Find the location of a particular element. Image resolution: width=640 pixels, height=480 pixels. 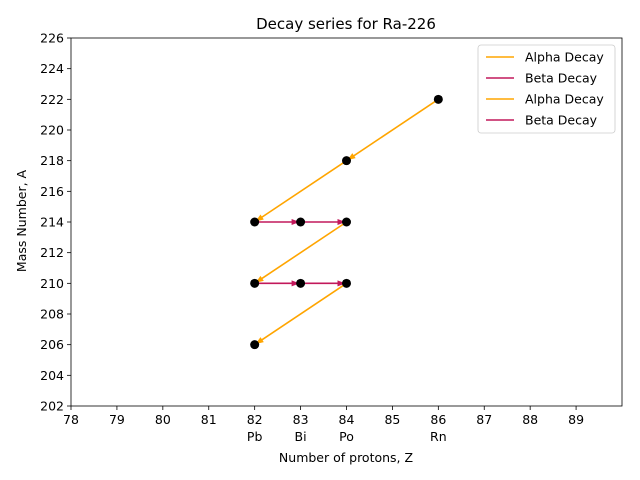

x-tick-label: 88 is located at coordinates (530, 419).